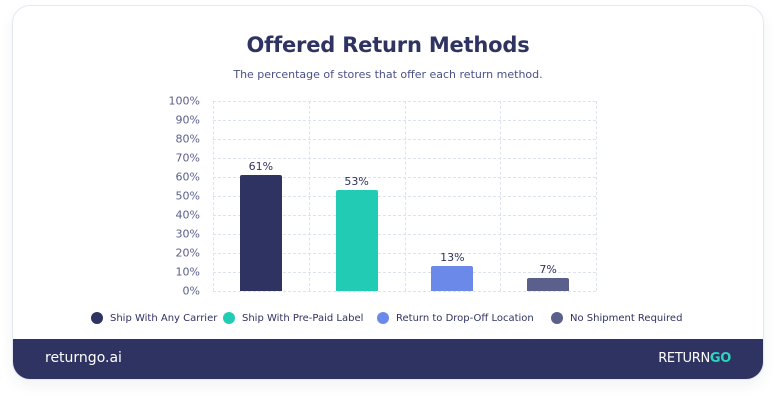 Image resolution: width=776 pixels, height=400 pixels. I want to click on legend-label: Ship With Pre-Paid Label, so click(303, 318).